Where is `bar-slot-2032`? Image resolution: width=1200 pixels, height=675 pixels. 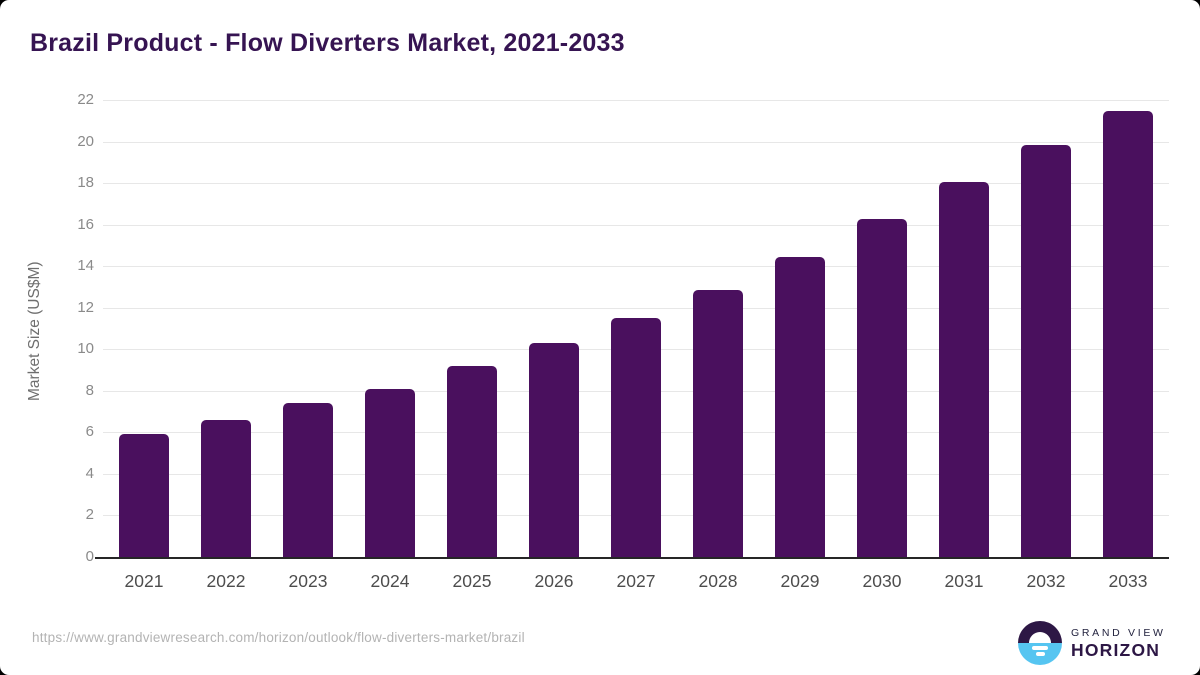
bar-slot-2032 is located at coordinates (1046, 328).